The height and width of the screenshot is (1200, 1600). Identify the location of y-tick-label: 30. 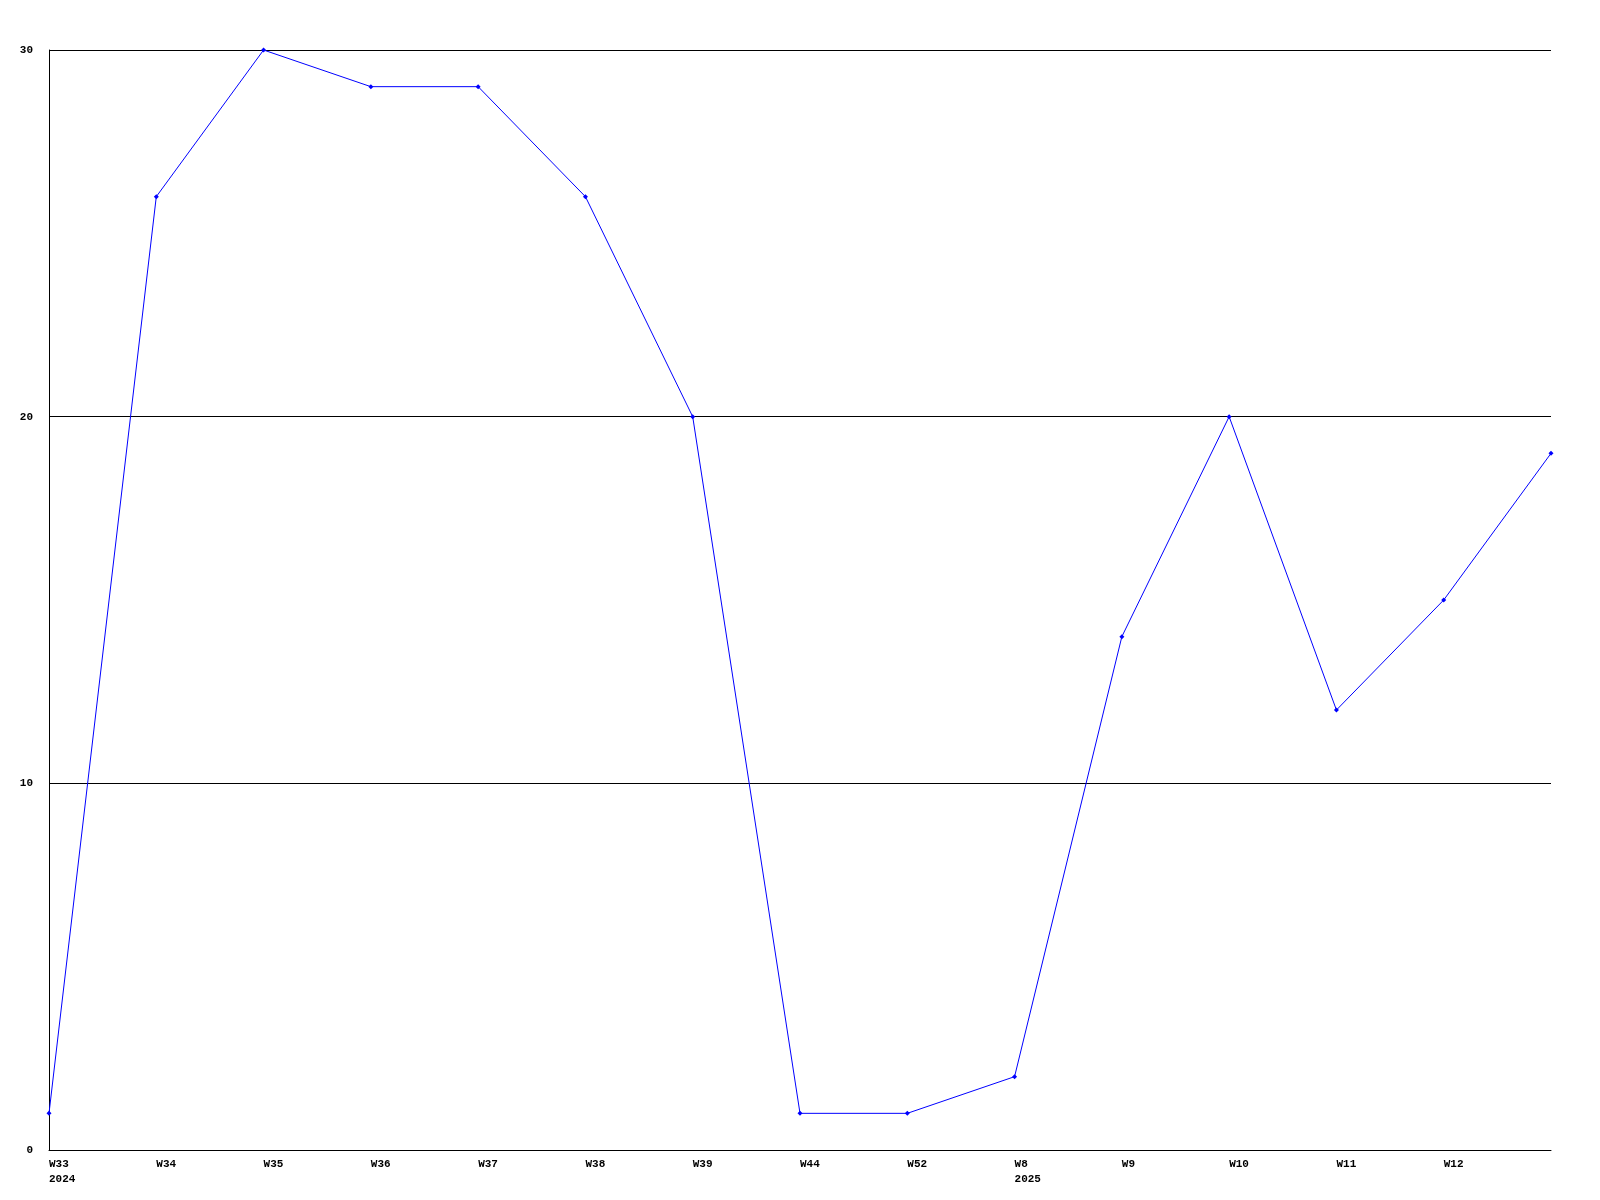
(26, 50).